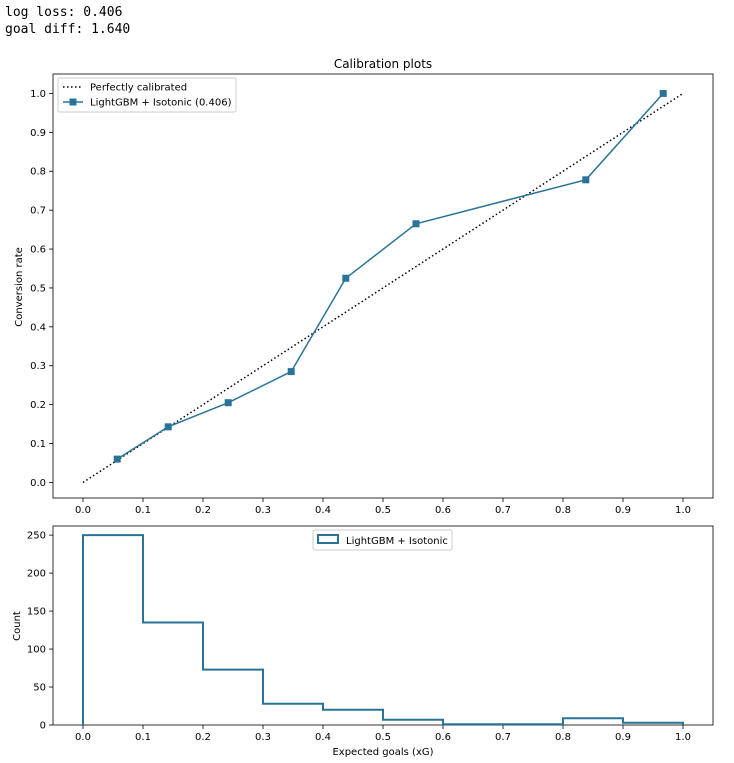 This screenshot has height=763, width=734. What do you see at coordinates (36, 650) in the screenshot?
I see `histogram-y-tick-label: 100` at bounding box center [36, 650].